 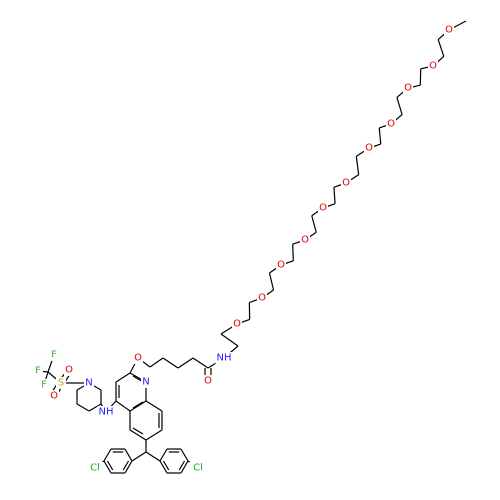 I want to click on atom-label: S, so click(x=61, y=383).